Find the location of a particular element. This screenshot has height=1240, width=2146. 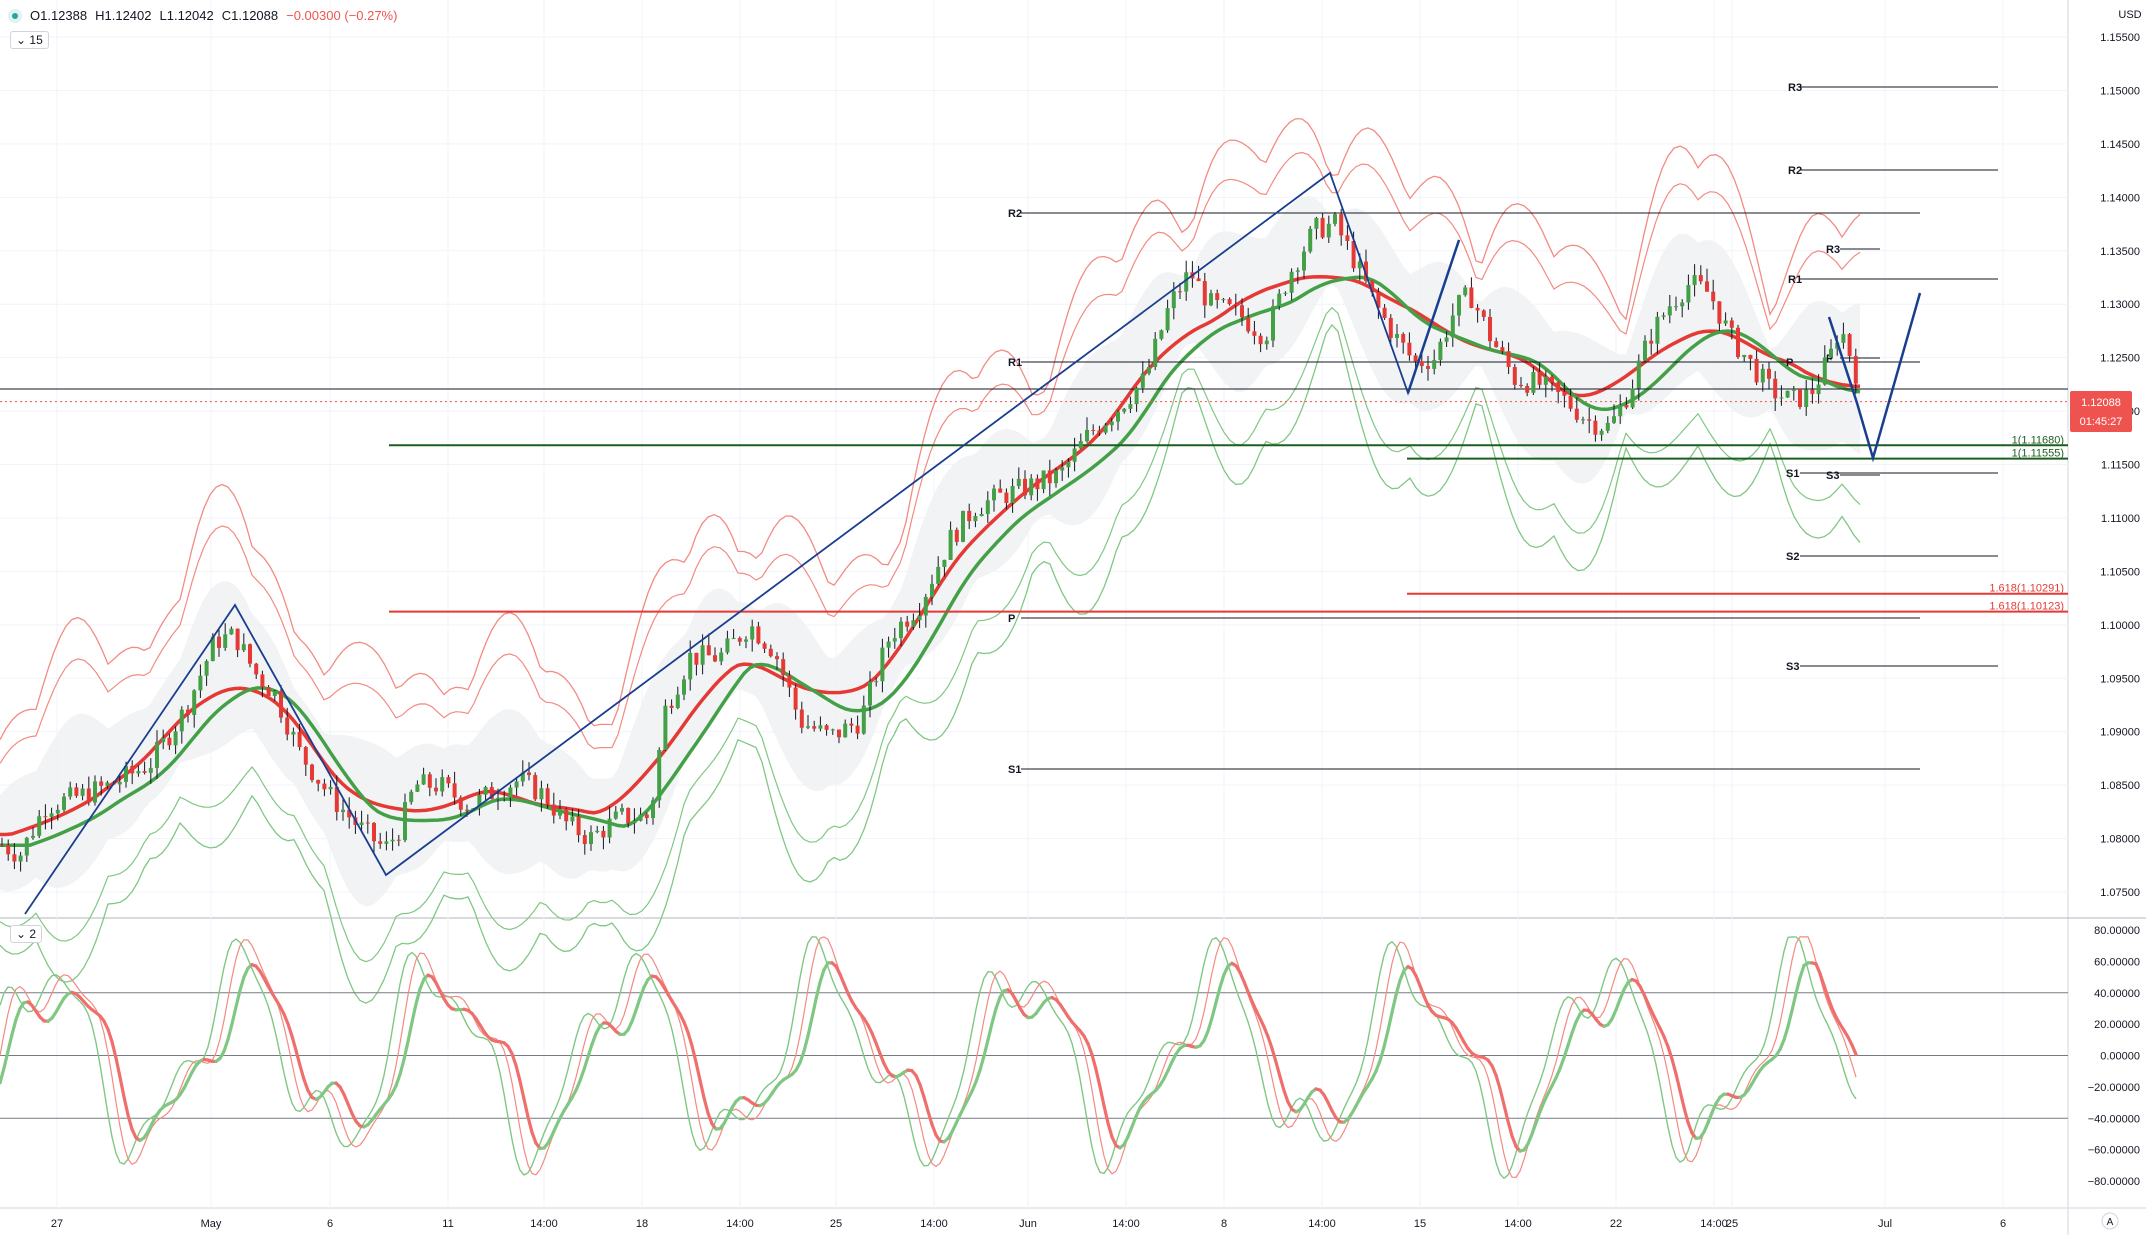

price-tick-label: 1.15500 is located at coordinates (2120, 38).